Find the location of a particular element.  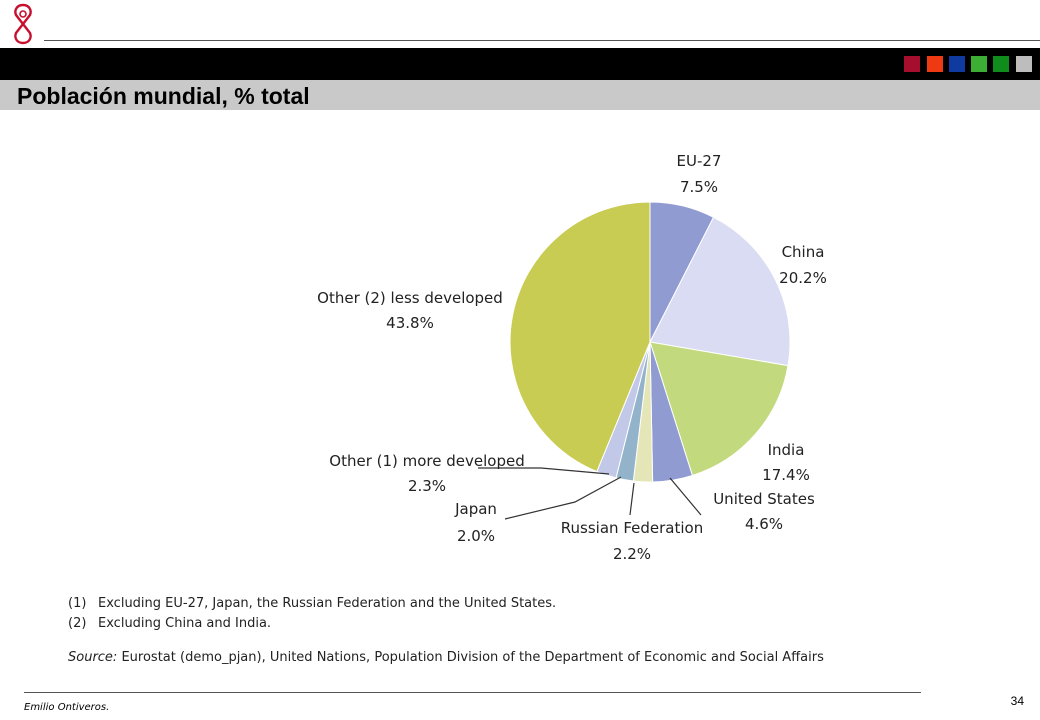

leader-other-more-developed is located at coordinates (544, 471).